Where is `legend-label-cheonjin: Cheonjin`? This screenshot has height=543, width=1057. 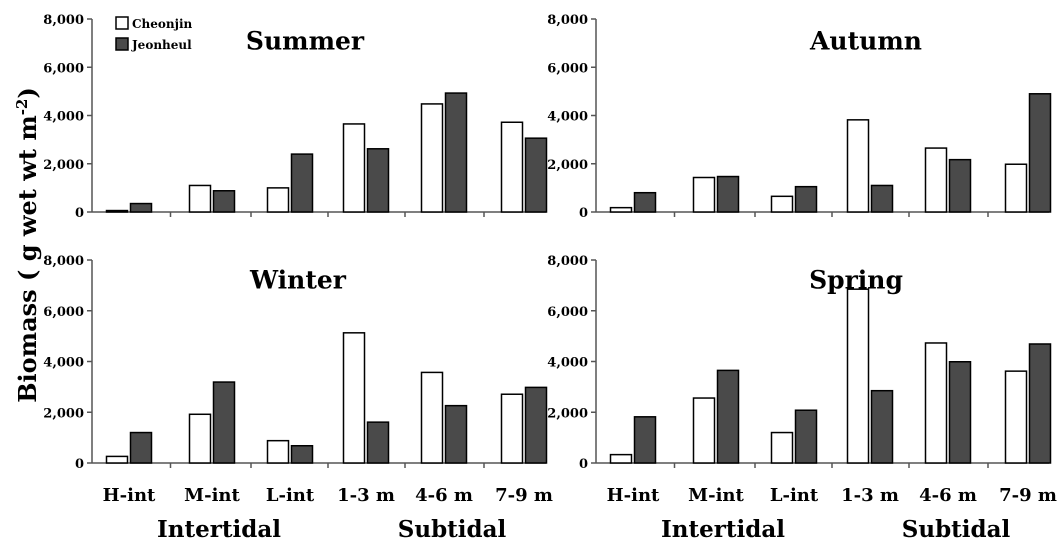 legend-label-cheonjin: Cheonjin is located at coordinates (162, 24).